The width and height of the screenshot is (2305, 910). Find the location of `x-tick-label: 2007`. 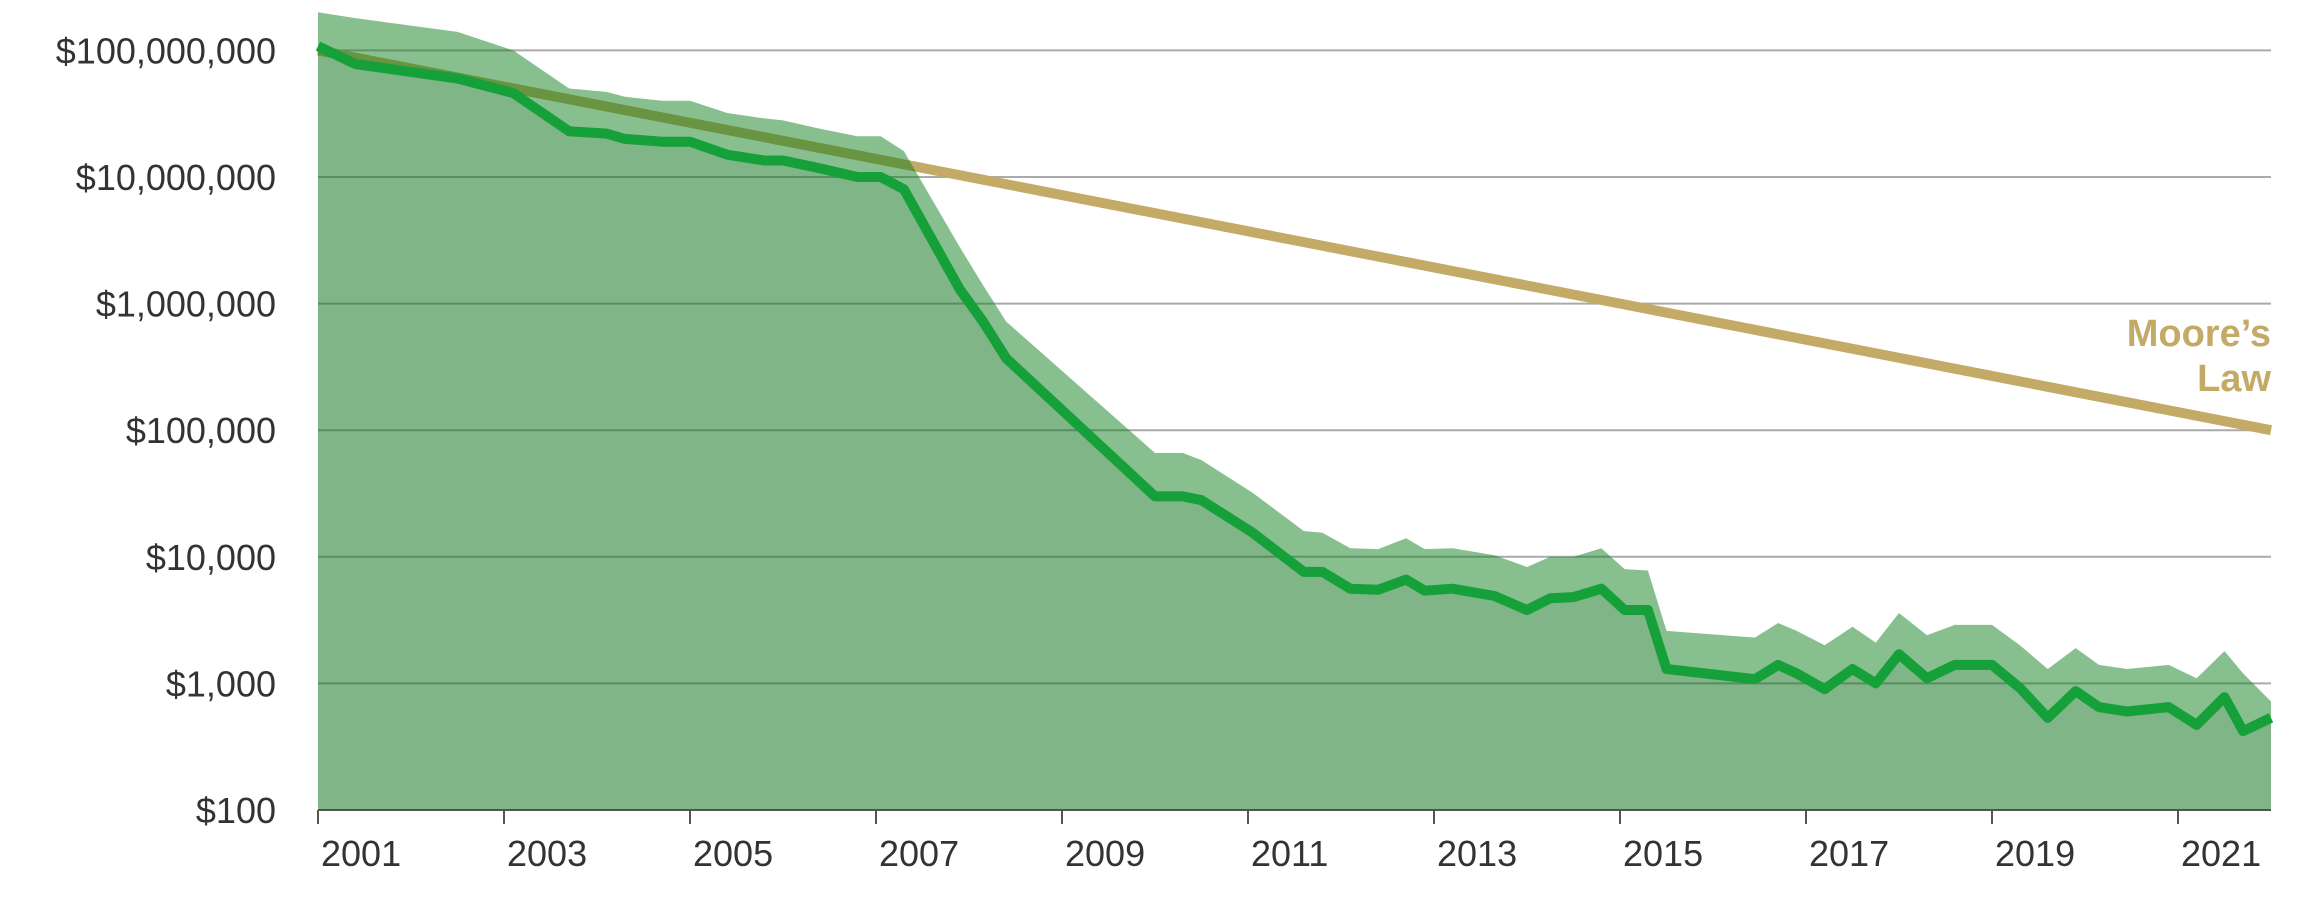

x-tick-label: 2007 is located at coordinates (919, 853).